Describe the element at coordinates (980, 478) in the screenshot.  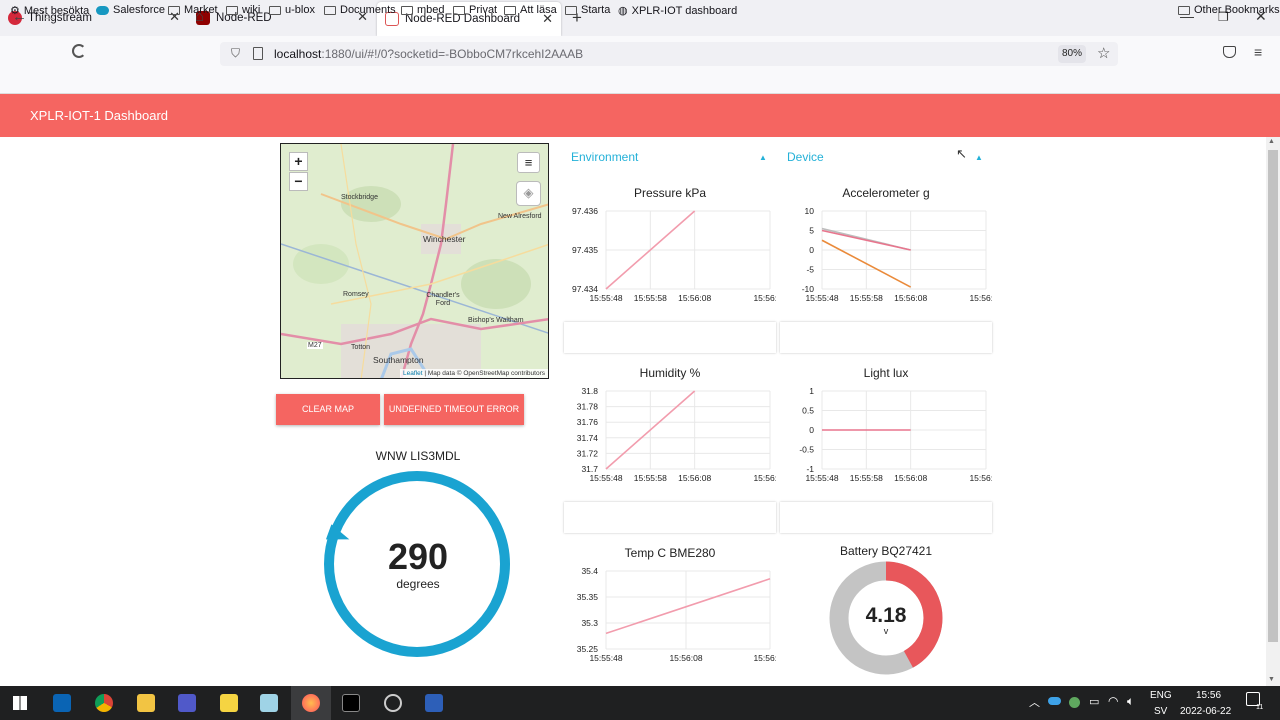
I see `x-tick-label: 15:56:25` at that location.